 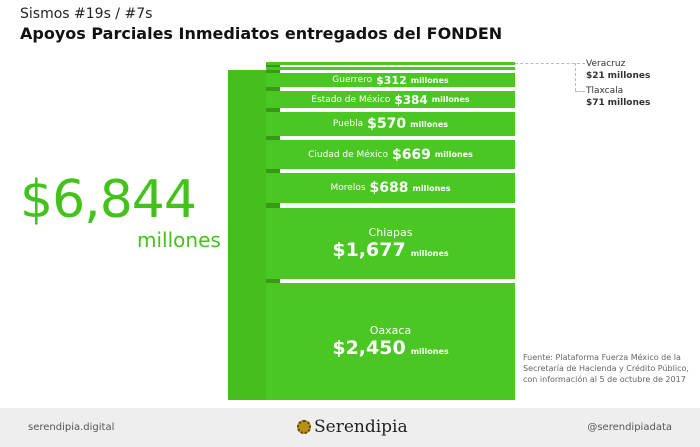 I want to click on state-amount: $384, so click(x=411, y=99).